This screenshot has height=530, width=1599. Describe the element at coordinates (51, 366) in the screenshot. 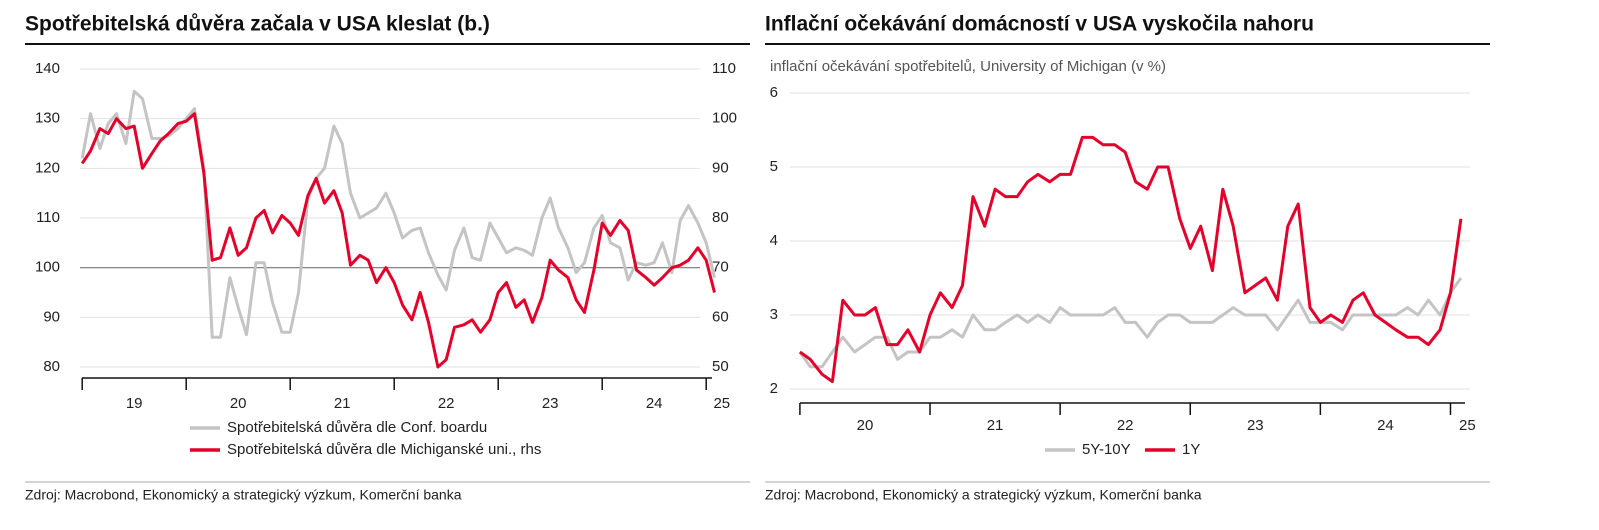

I see `y-tick-label: 80` at that location.